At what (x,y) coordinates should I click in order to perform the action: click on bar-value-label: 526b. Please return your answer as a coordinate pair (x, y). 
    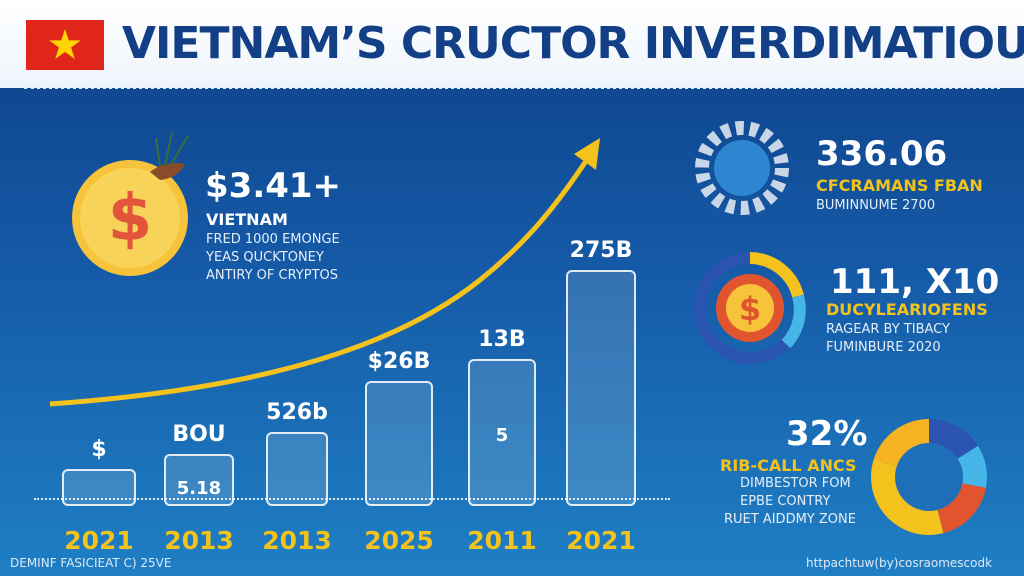
    Looking at the image, I should click on (297, 413).